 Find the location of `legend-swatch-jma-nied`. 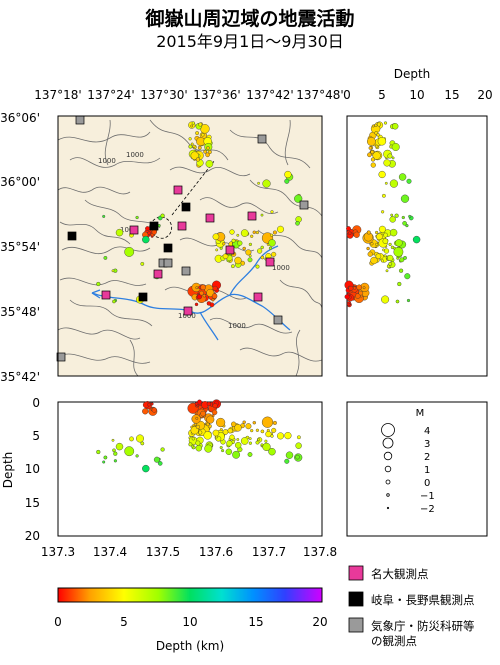

legend-swatch-jma-nied is located at coordinates (356, 625).